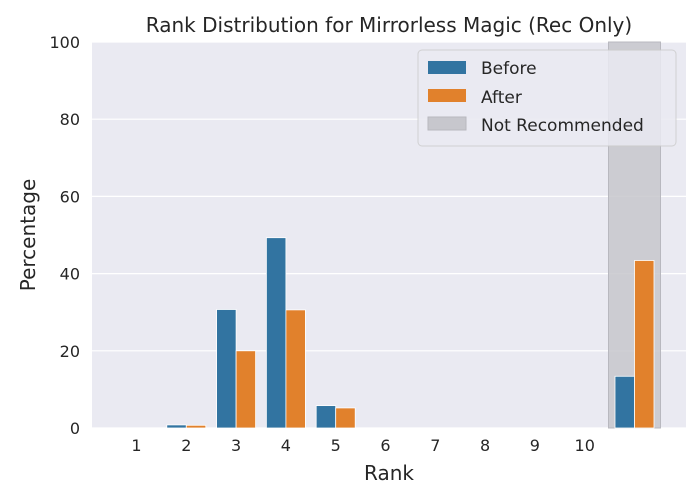  Describe the element at coordinates (64, 42) in the screenshot. I see `y-tick-label-5: 100` at that location.